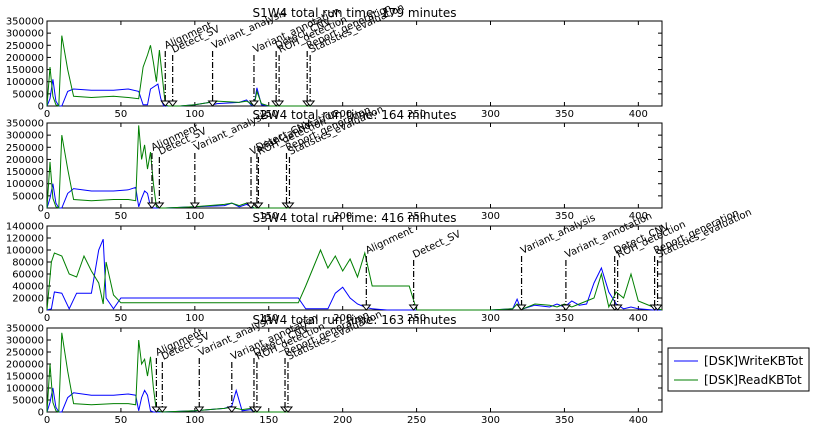 The width and height of the screenshot is (816, 434). Describe the element at coordinates (25, 227) in the screenshot. I see `y-tick-label: 140000` at that location.